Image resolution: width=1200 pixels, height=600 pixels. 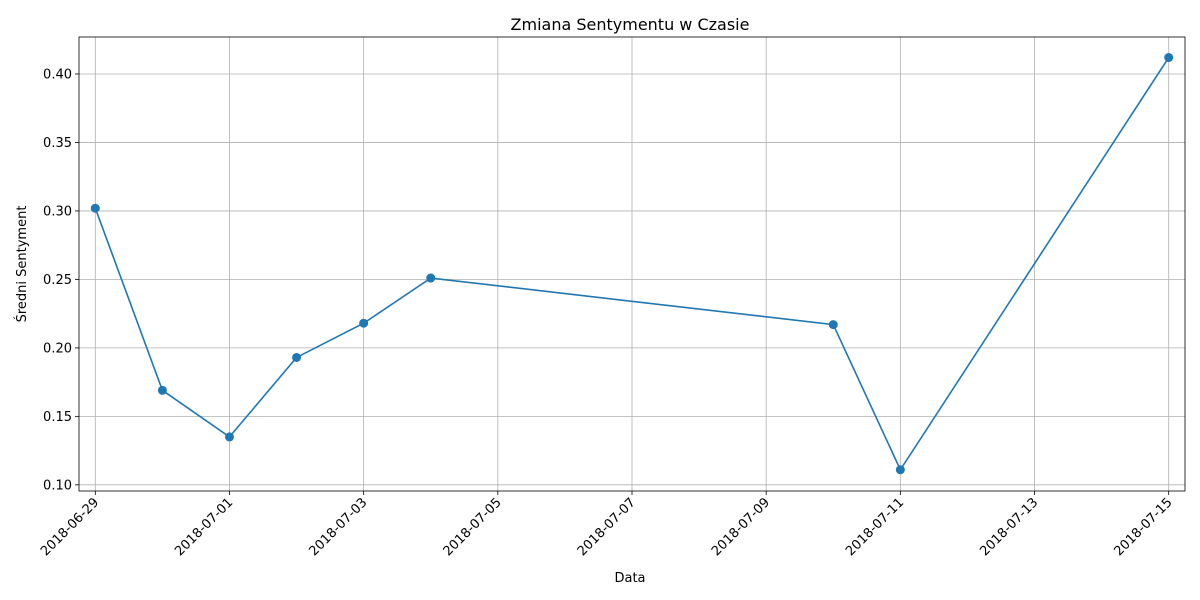 What do you see at coordinates (204, 527) in the screenshot?
I see `x-tick-label: 2018-07-01` at bounding box center [204, 527].